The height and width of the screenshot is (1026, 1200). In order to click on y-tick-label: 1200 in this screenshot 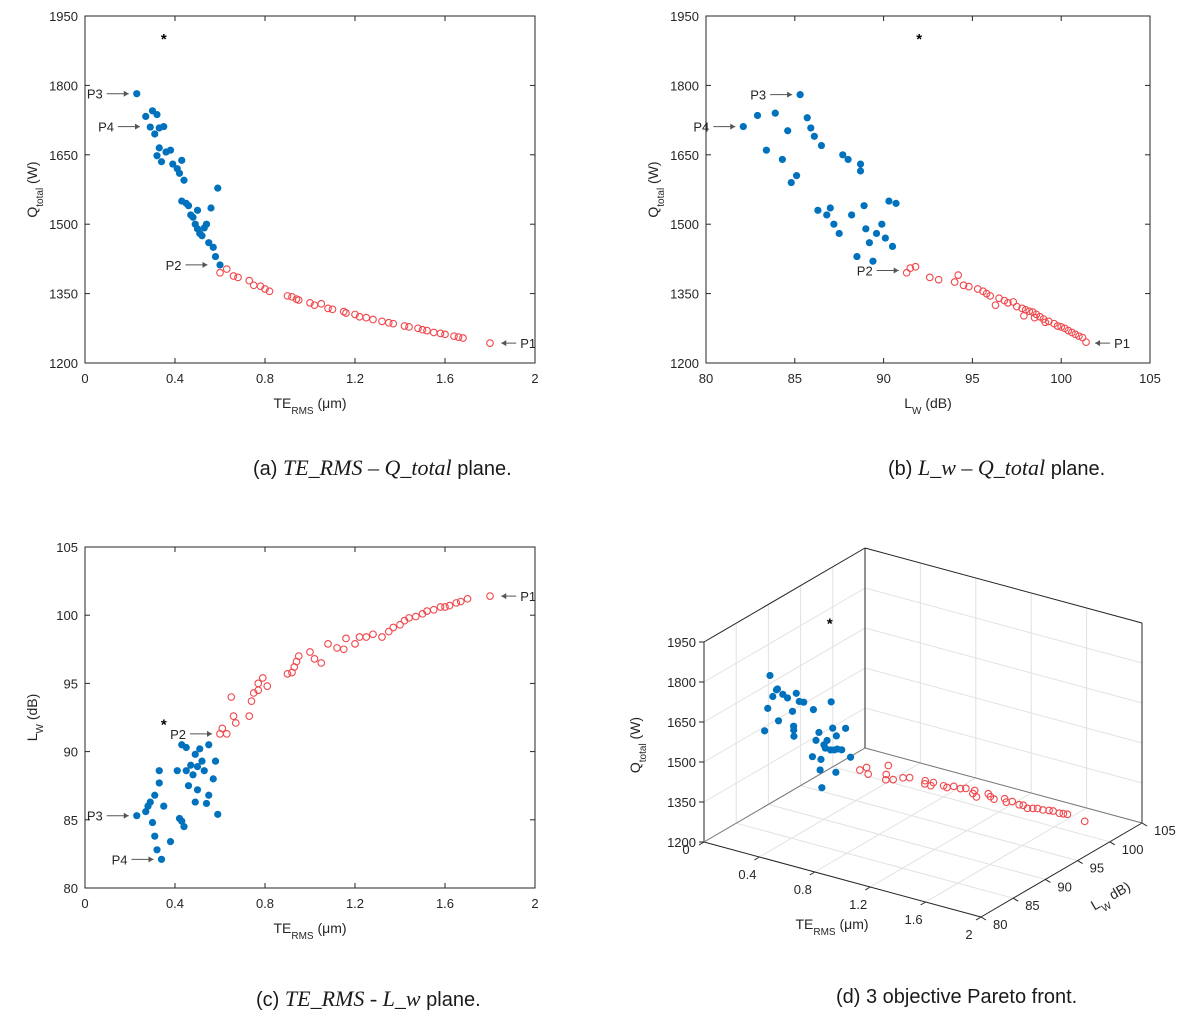, I will do `click(63, 363)`.